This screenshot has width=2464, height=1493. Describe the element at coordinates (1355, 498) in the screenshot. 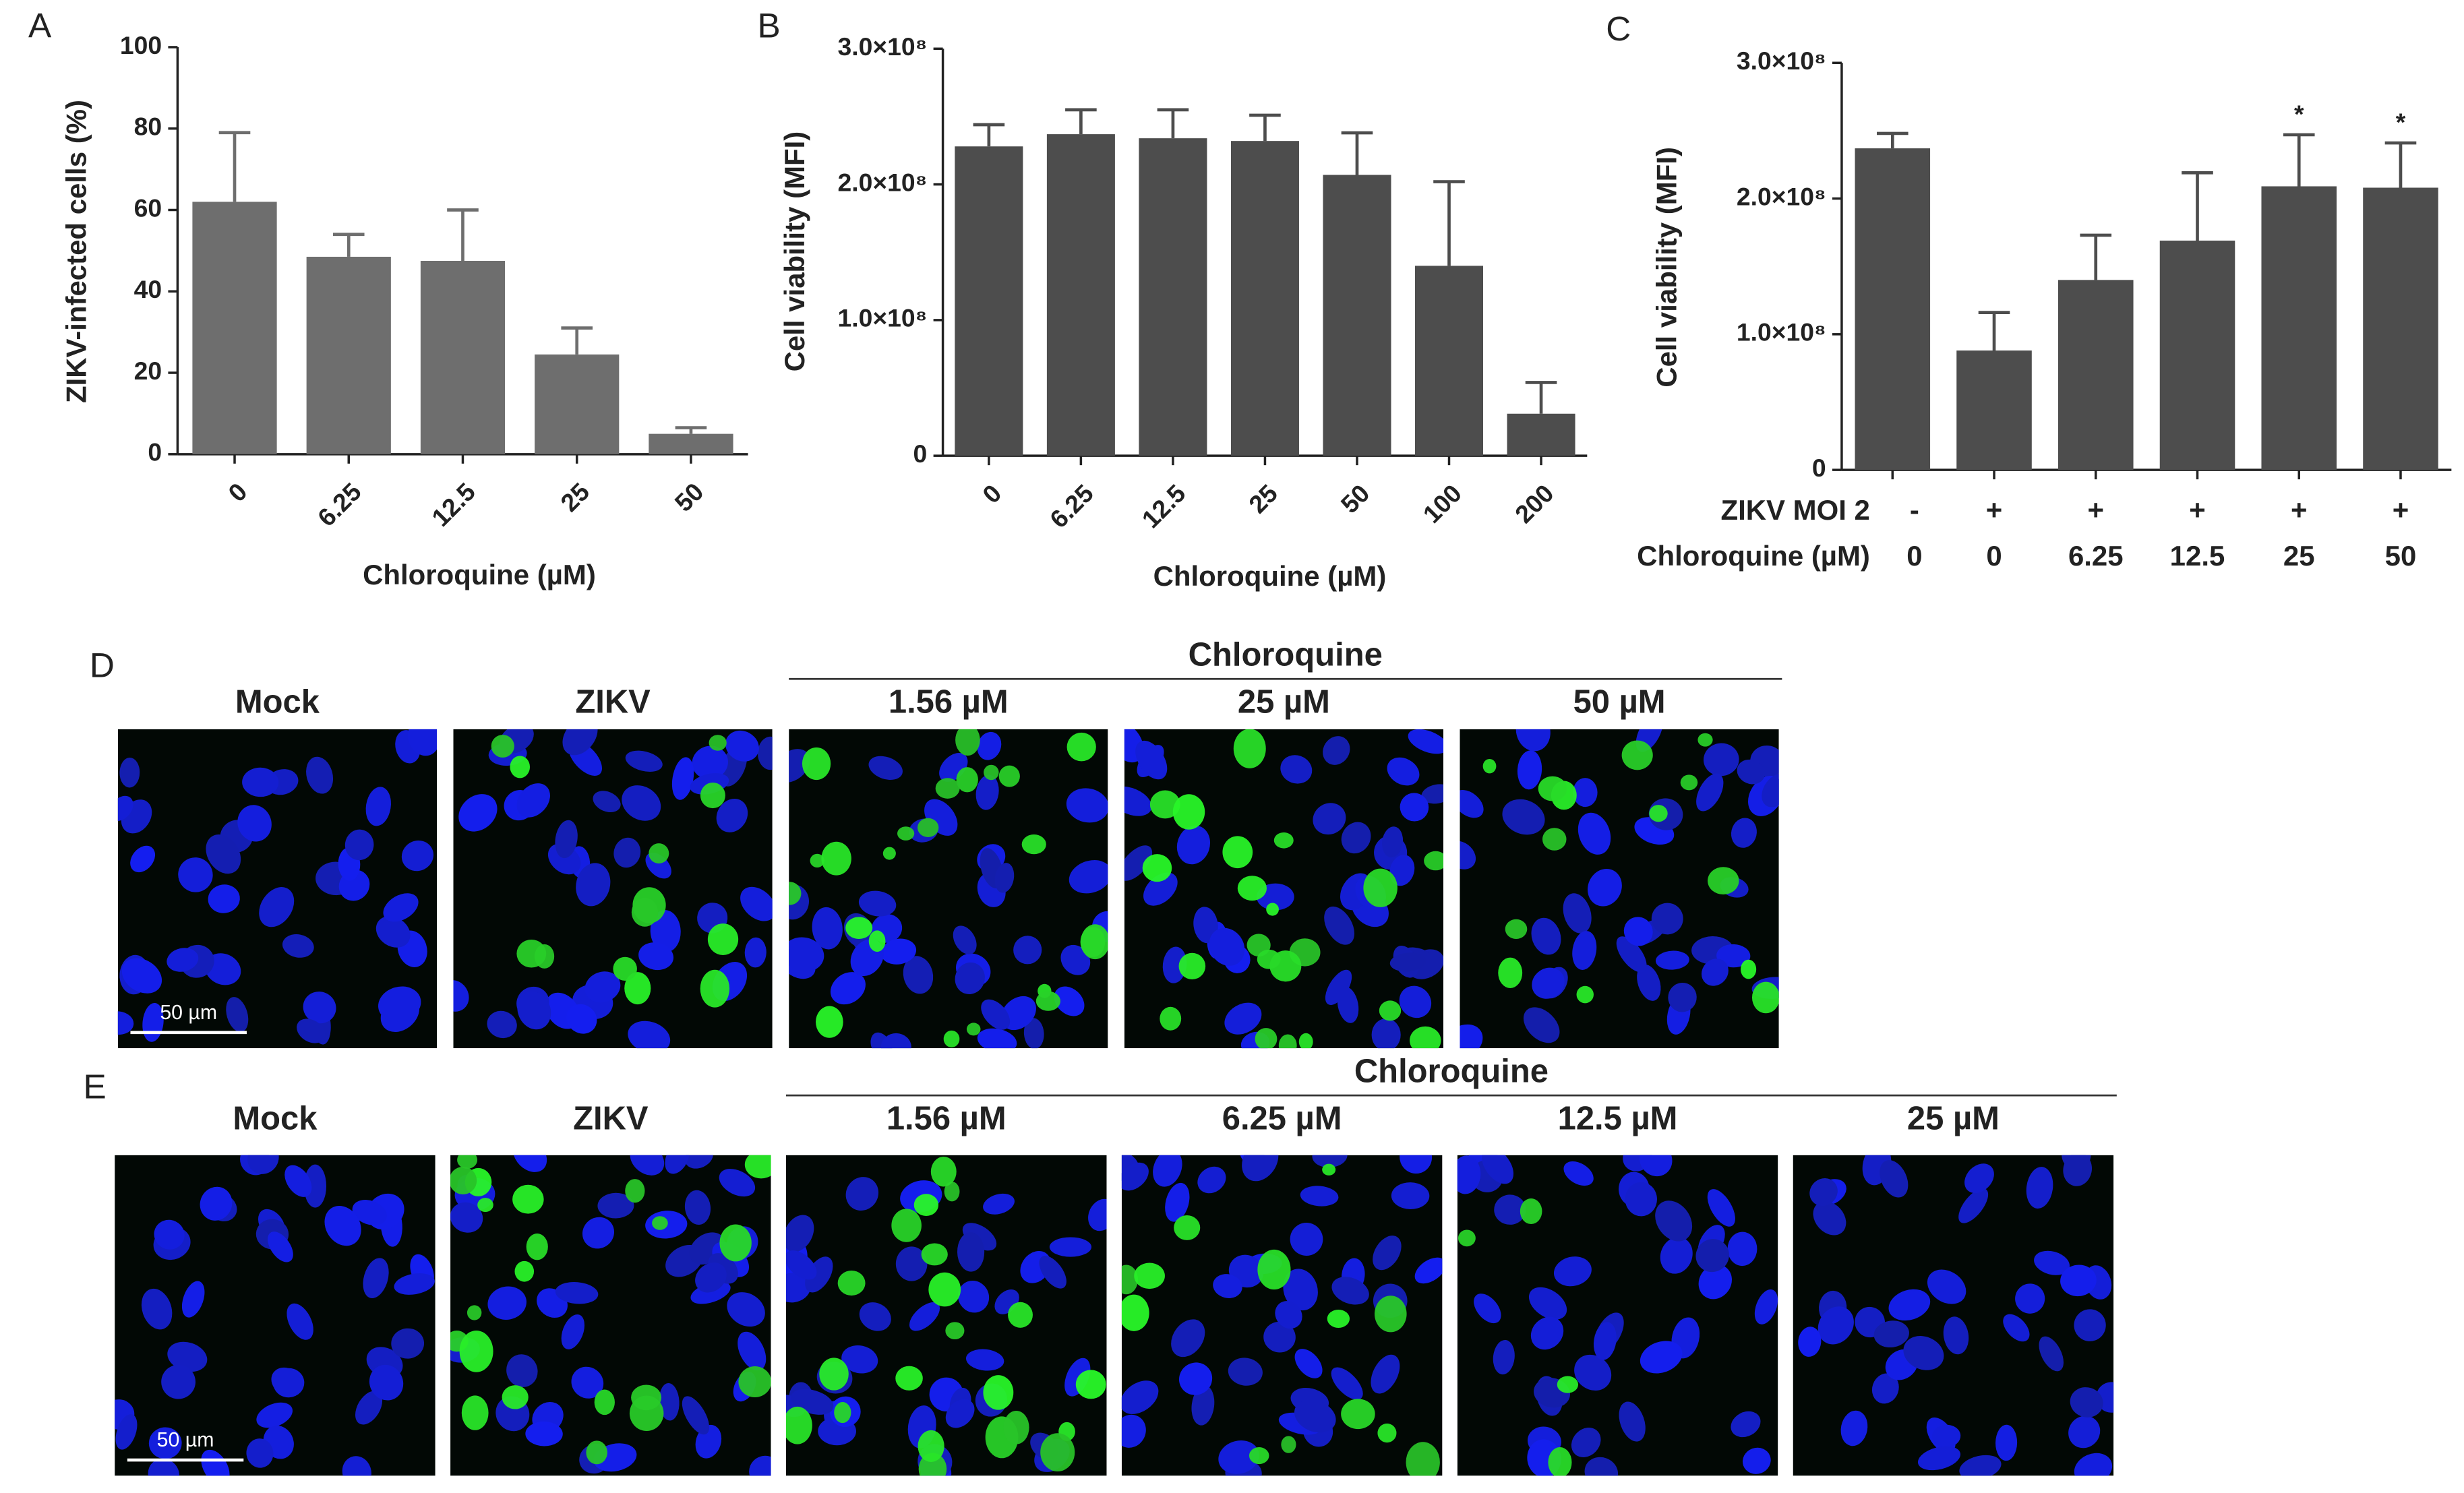

I see `x-tick-label: 50` at that location.